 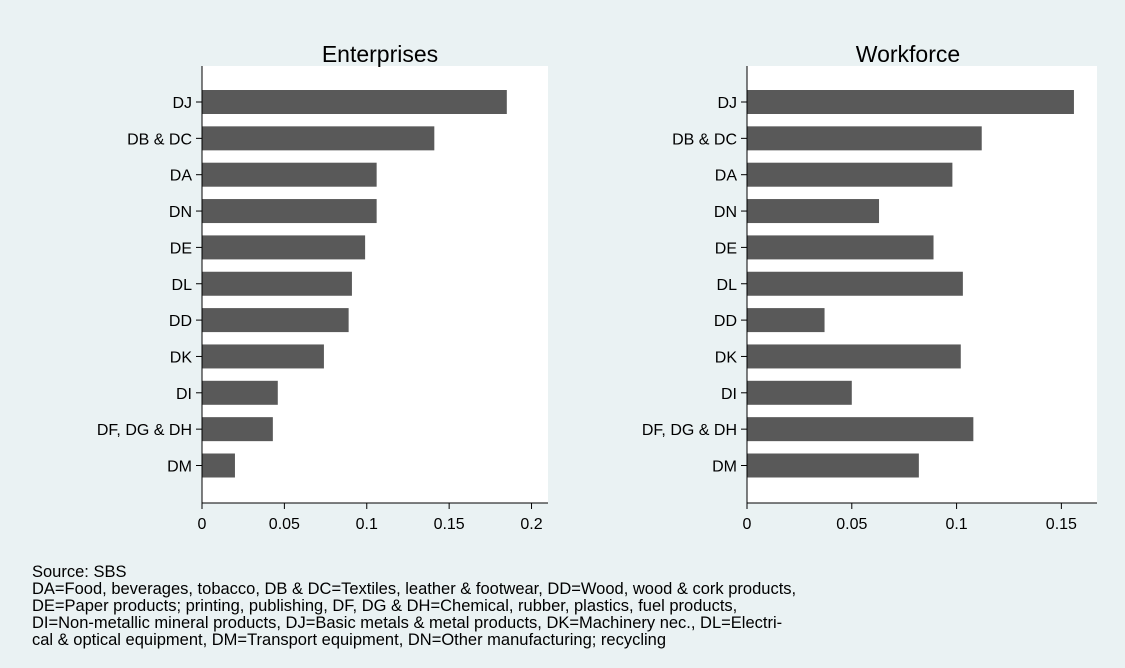 I want to click on workforce-title: Workforce, so click(x=908, y=54).